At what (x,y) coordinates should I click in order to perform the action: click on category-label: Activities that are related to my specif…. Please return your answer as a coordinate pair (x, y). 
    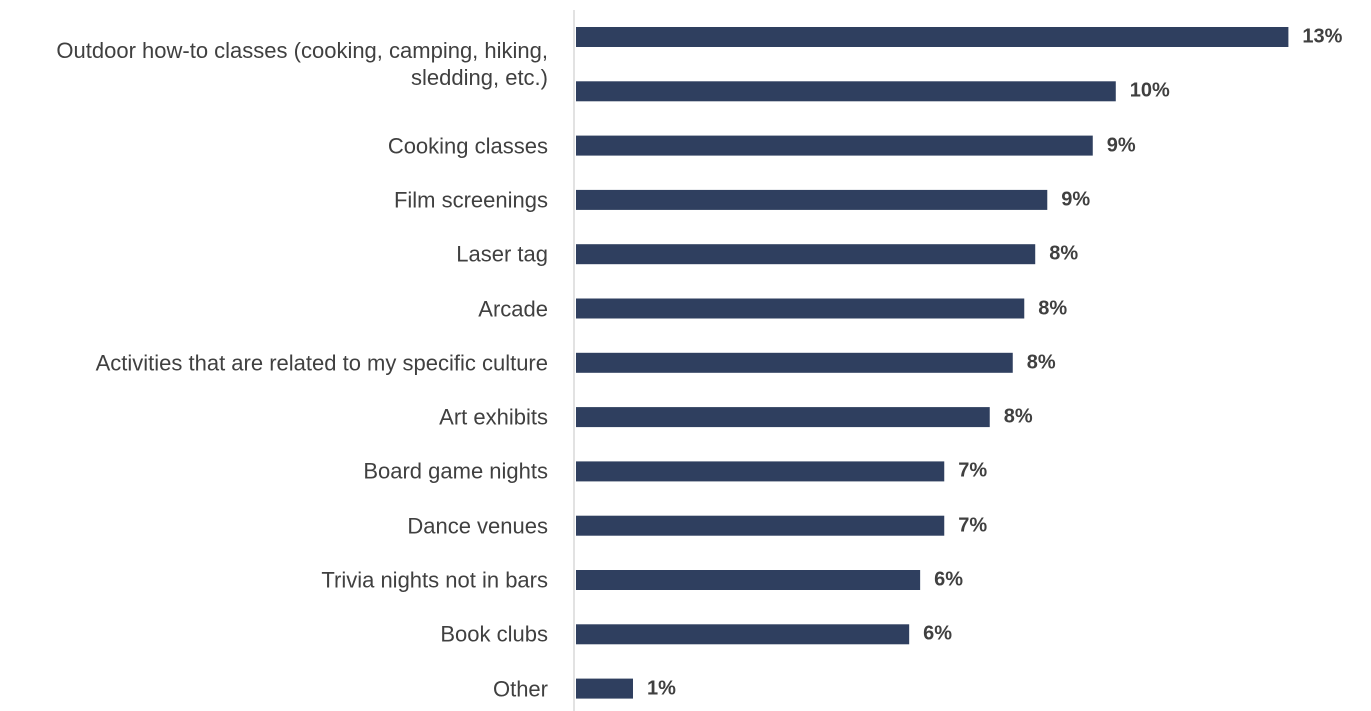
    Looking at the image, I should click on (321, 363).